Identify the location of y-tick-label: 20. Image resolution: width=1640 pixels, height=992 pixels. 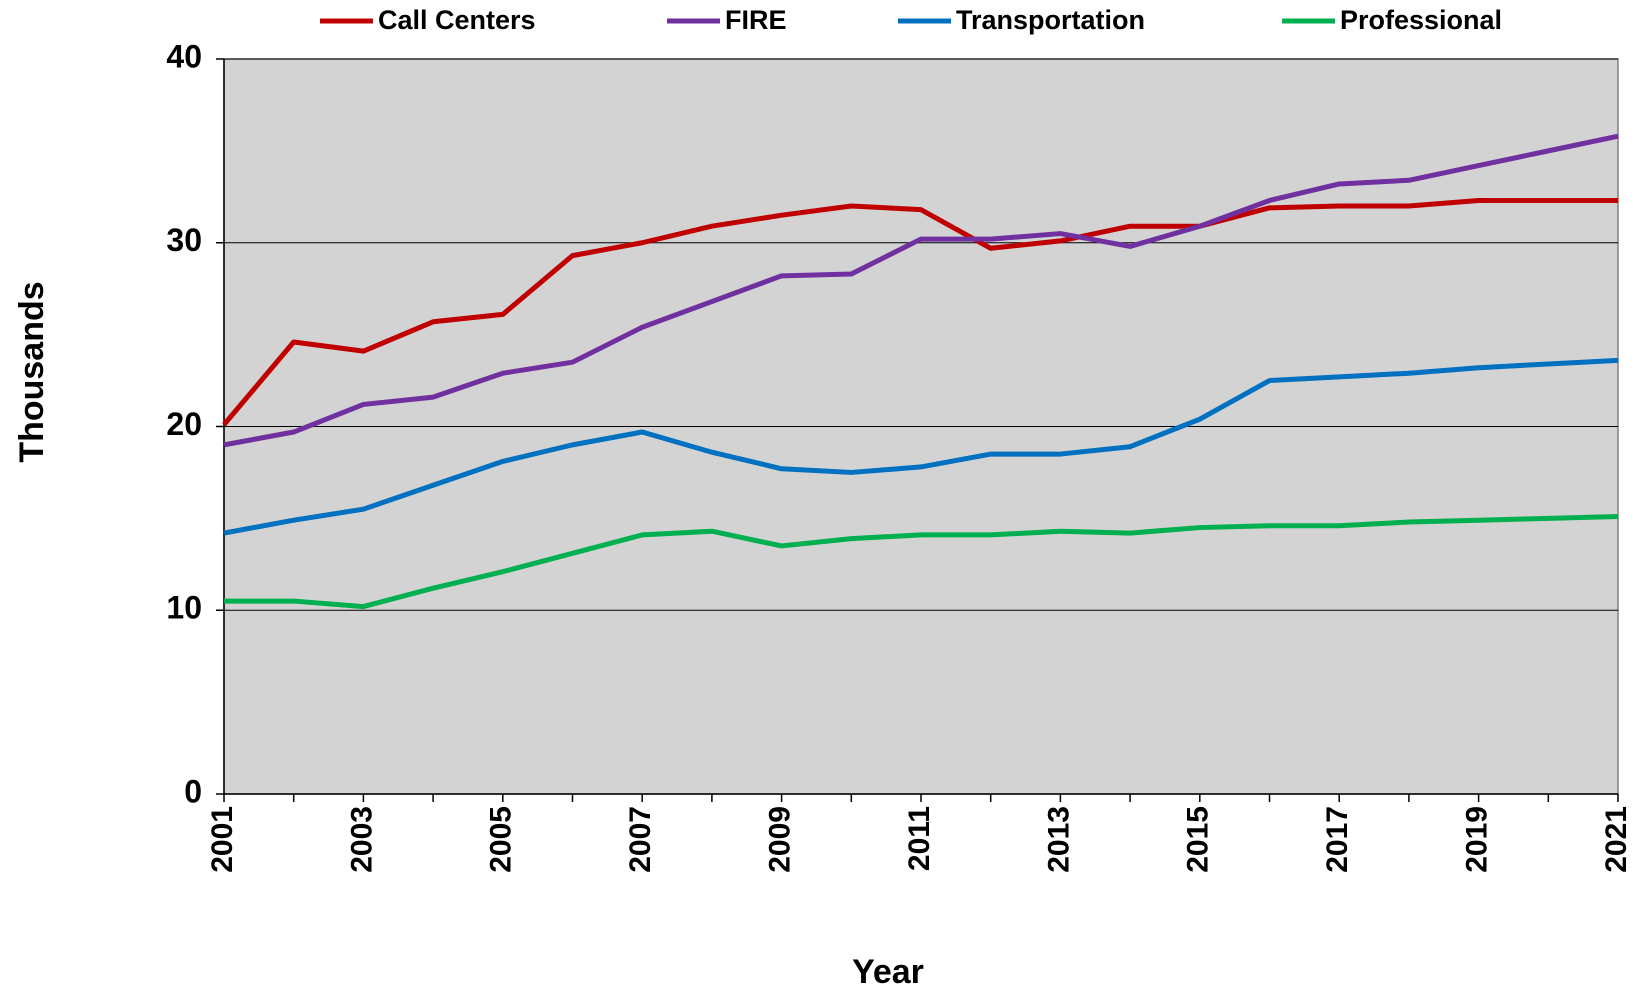
(184, 424).